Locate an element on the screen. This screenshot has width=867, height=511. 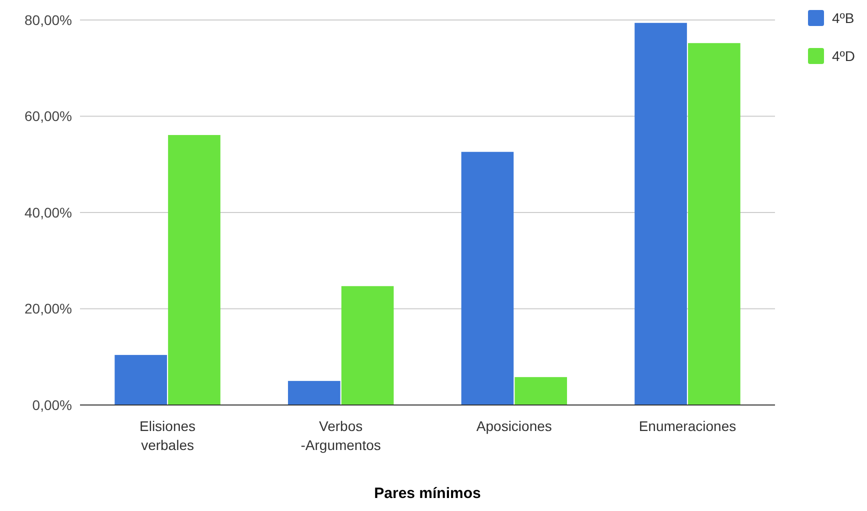
x-tick-label: Elisiones verbales is located at coordinates (168, 435).